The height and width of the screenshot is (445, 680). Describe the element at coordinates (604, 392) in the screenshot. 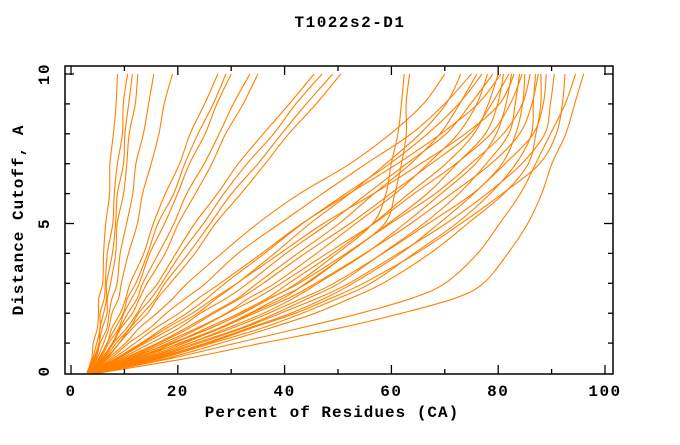

I see `x-tick-label-100: 100` at that location.